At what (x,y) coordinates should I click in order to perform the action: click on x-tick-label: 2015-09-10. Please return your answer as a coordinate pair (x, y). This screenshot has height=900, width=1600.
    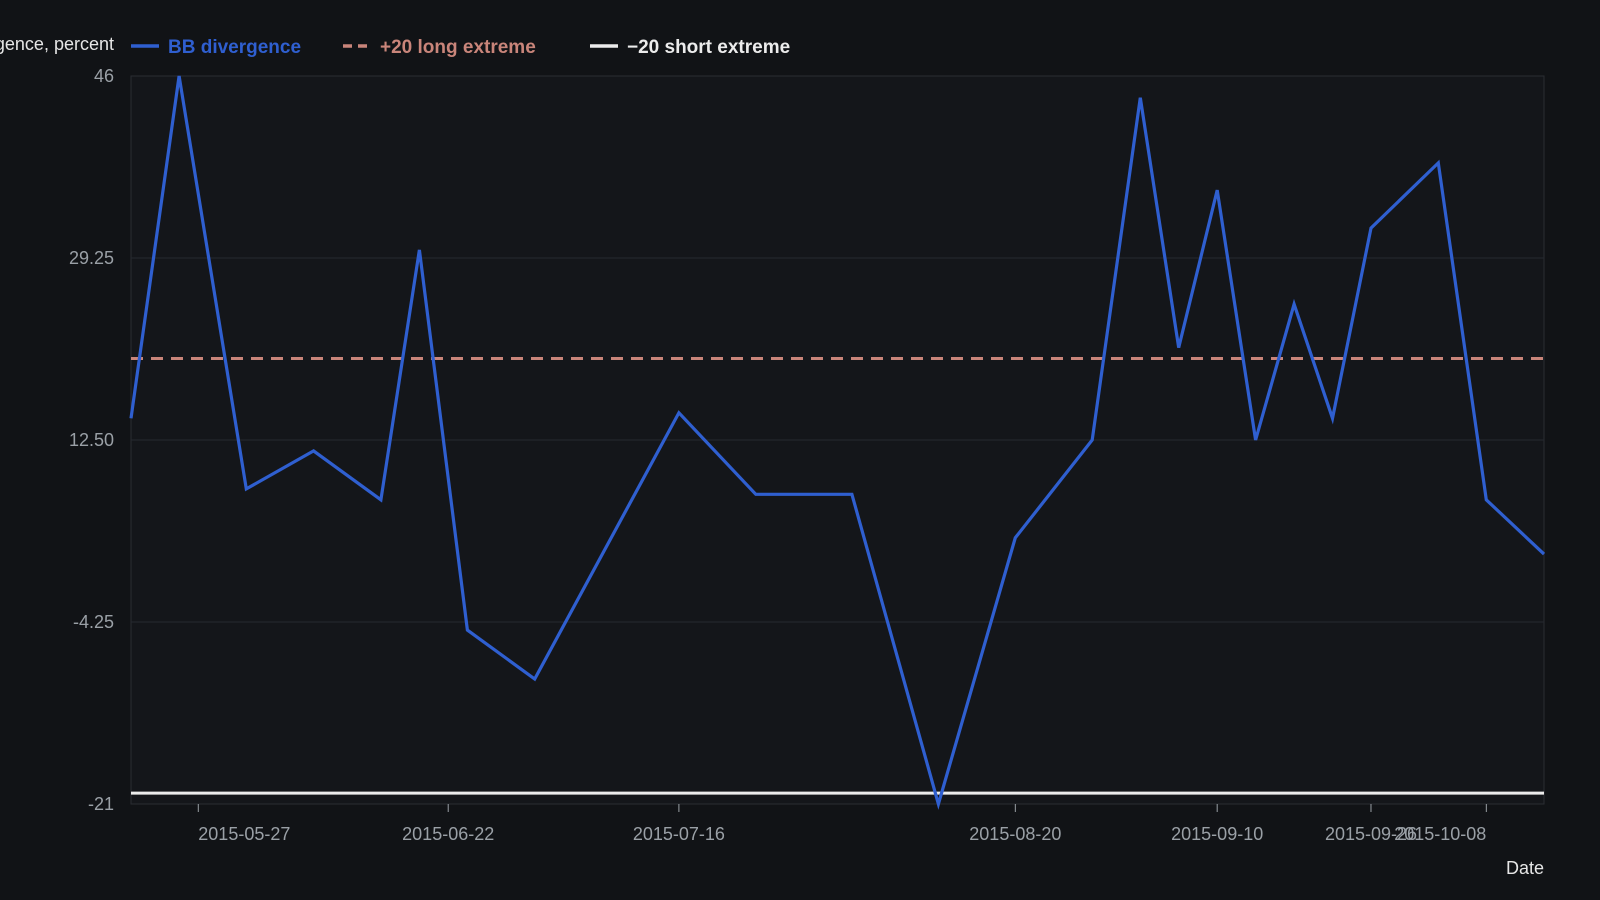
    Looking at the image, I should click on (1217, 834).